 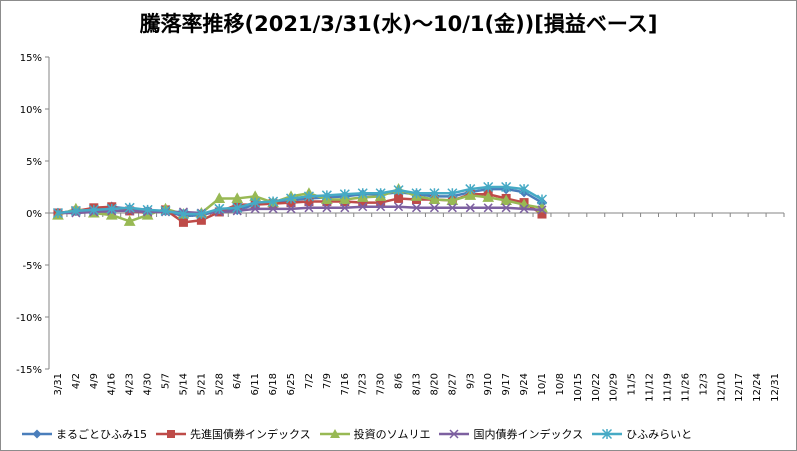 I want to click on x-tick-label: 6/18, so click(x=273, y=384).